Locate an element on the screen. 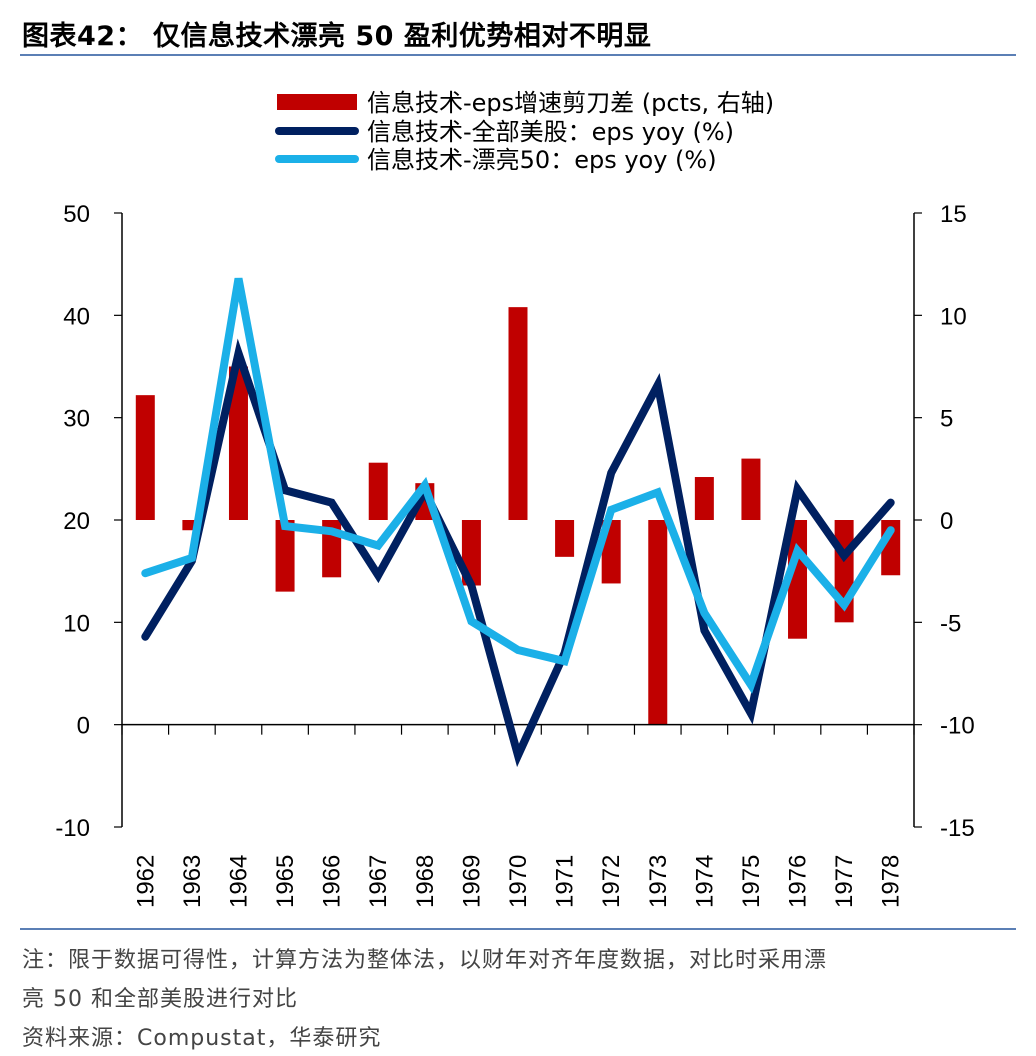 This screenshot has width=1036, height=1056. left-tick-label: 40 is located at coordinates (76, 316).